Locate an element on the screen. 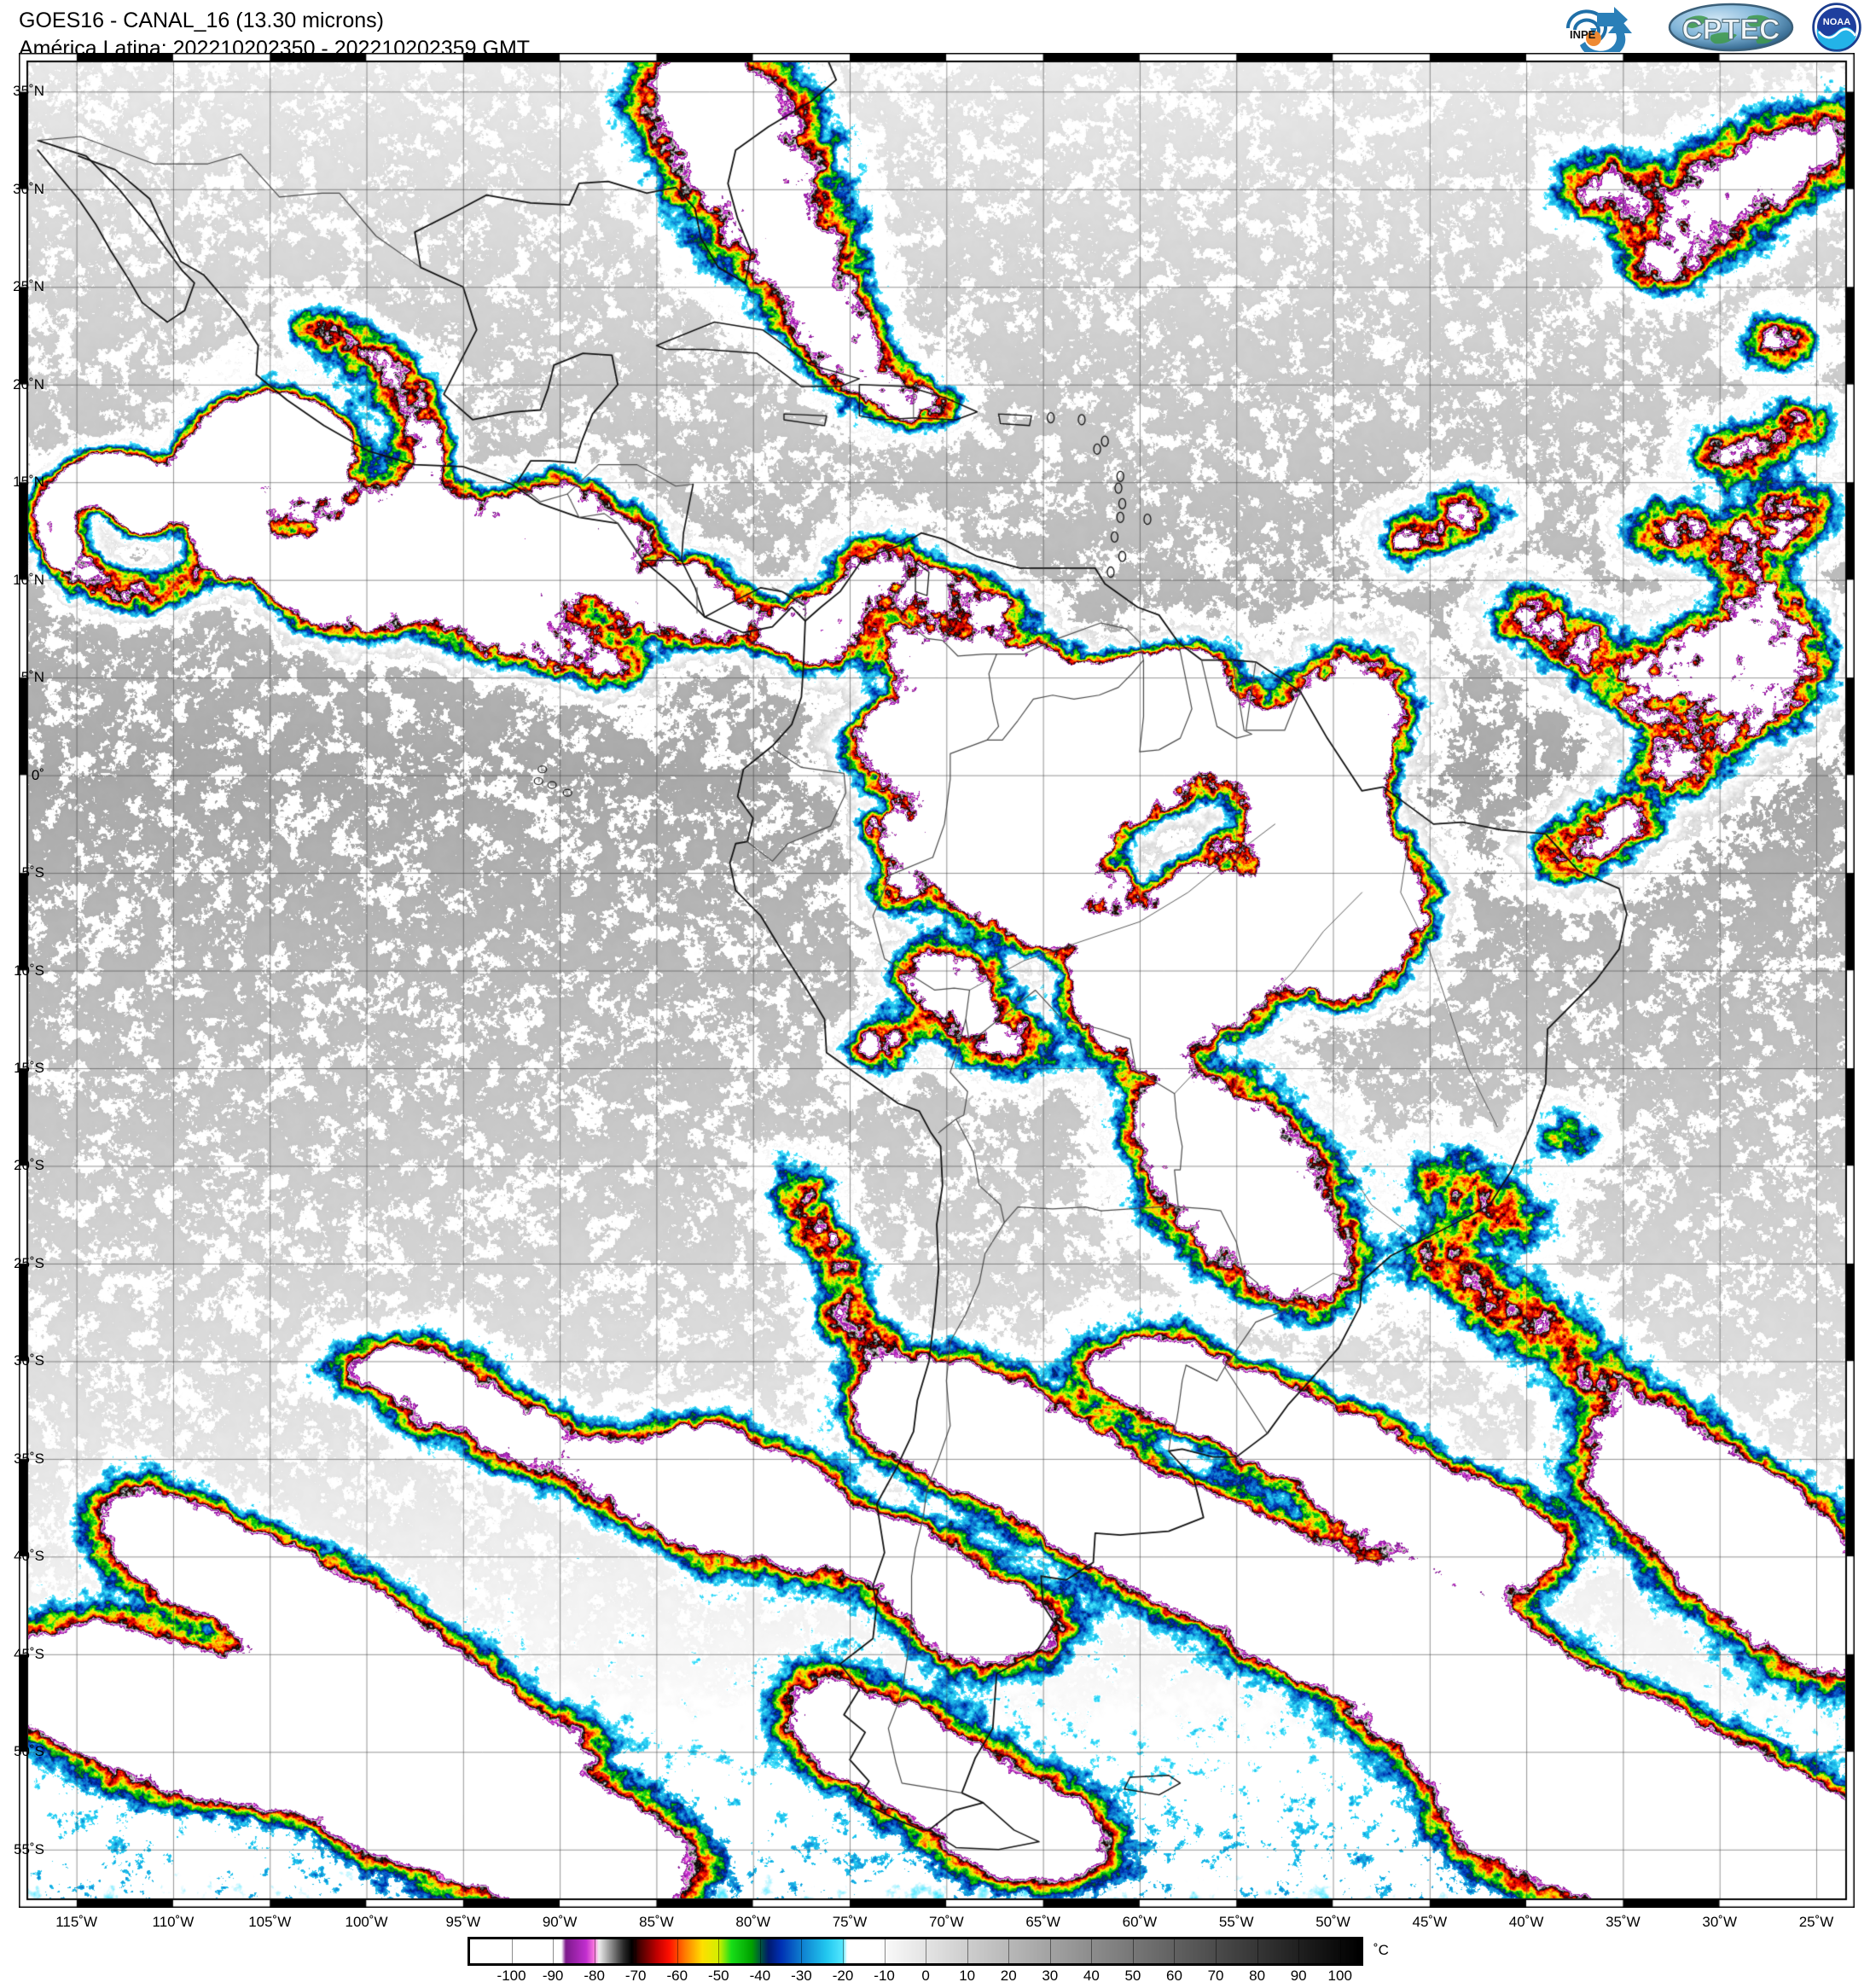 The height and width of the screenshot is (1988, 1870). lon-tick-4: 95˚W is located at coordinates (463, 1922).